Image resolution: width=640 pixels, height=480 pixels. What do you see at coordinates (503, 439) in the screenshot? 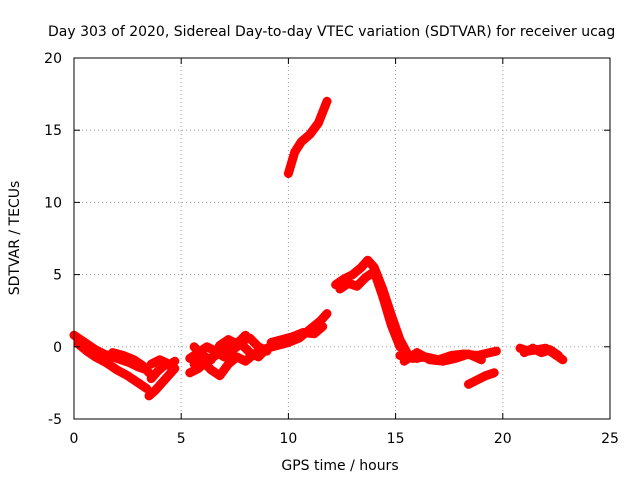
I see `x-tick-label: 20` at bounding box center [503, 439].